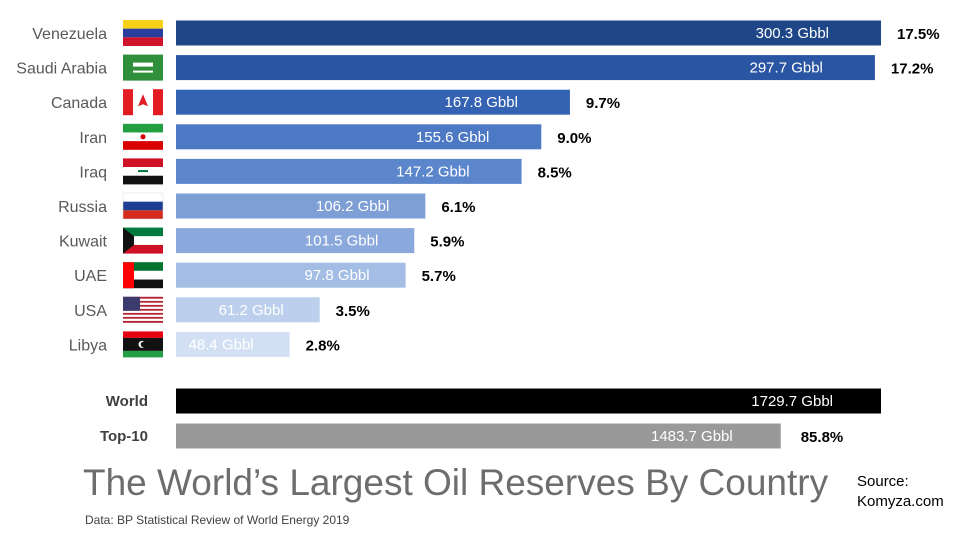 Image resolution: width=960 pixels, height=540 pixels. Describe the element at coordinates (458, 207) in the screenshot. I see `share-label: 6.1%` at that location.